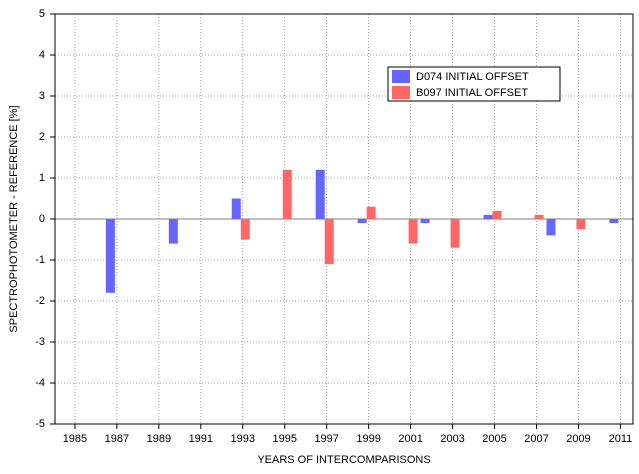  Describe the element at coordinates (42, 219) in the screenshot. I see `y-tick-label: 0` at that location.